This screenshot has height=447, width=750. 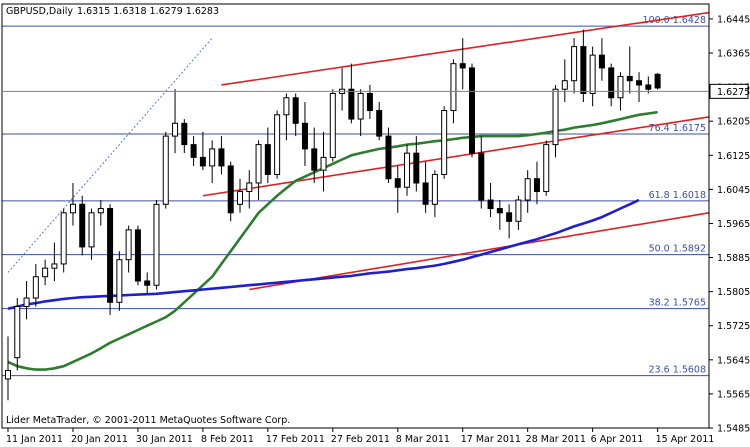 What do you see at coordinates (227, 439) in the screenshot?
I see `x-tick-label: 8 Feb 2011` at bounding box center [227, 439].